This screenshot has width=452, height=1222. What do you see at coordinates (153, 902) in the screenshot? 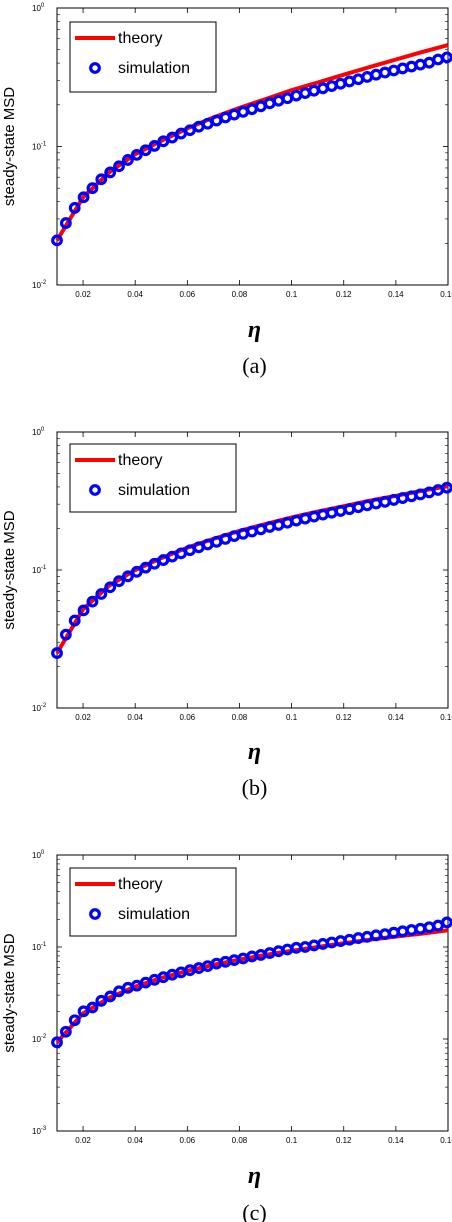
I see `legend: theory simulation` at bounding box center [153, 902].